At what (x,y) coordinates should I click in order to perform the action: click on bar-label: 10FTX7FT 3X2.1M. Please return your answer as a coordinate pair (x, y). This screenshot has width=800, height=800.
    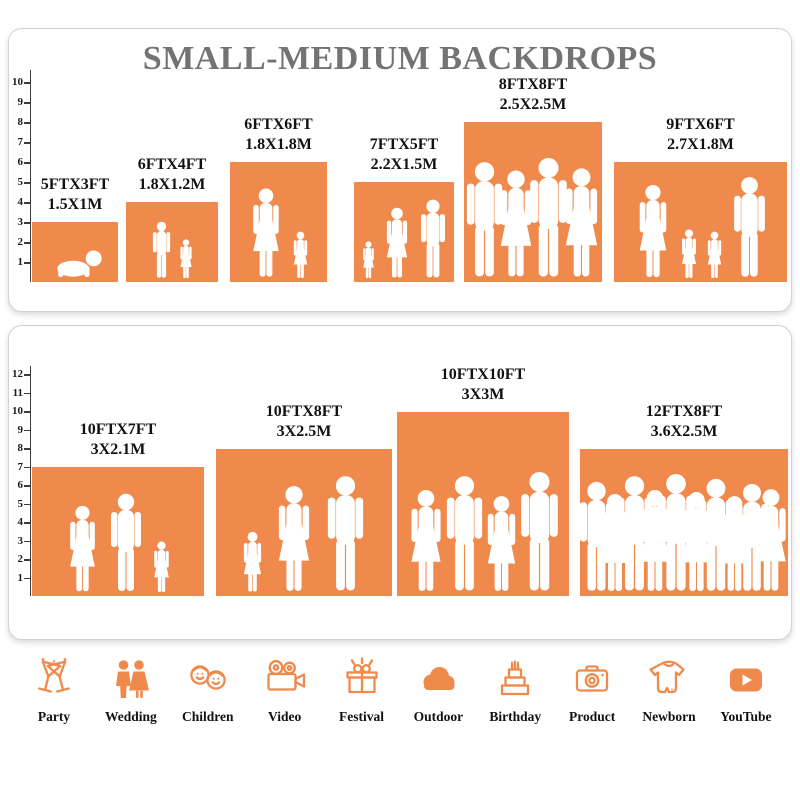
    Looking at the image, I should click on (118, 439).